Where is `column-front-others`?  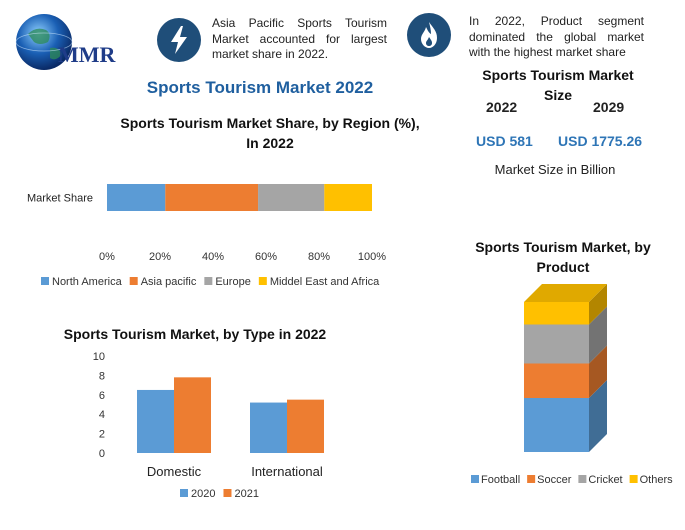 column-front-others is located at coordinates (556, 313).